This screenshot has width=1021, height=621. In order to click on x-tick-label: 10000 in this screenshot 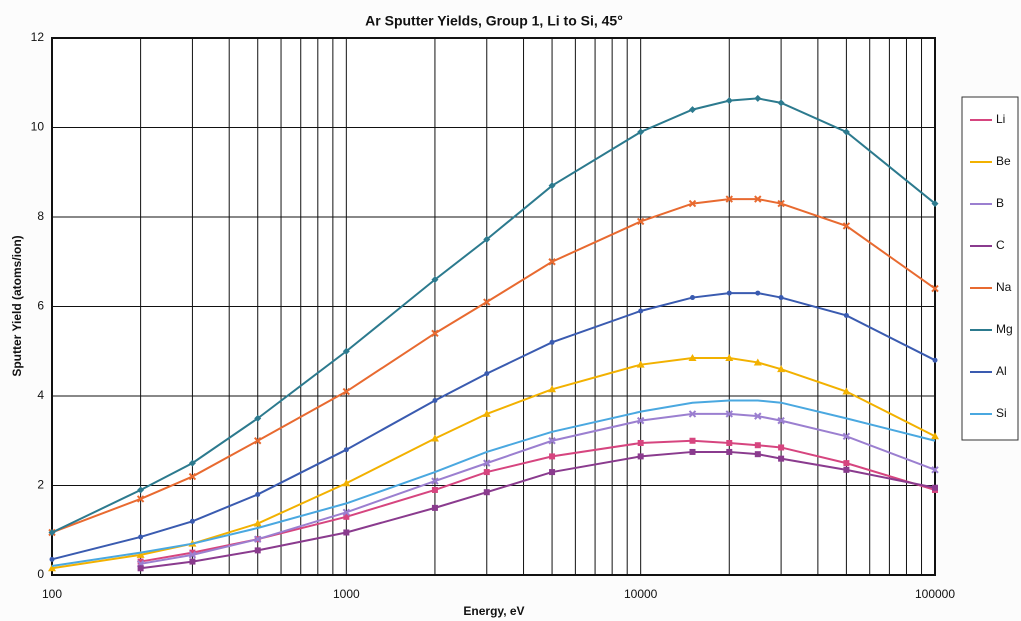, I will do `click(641, 594)`.